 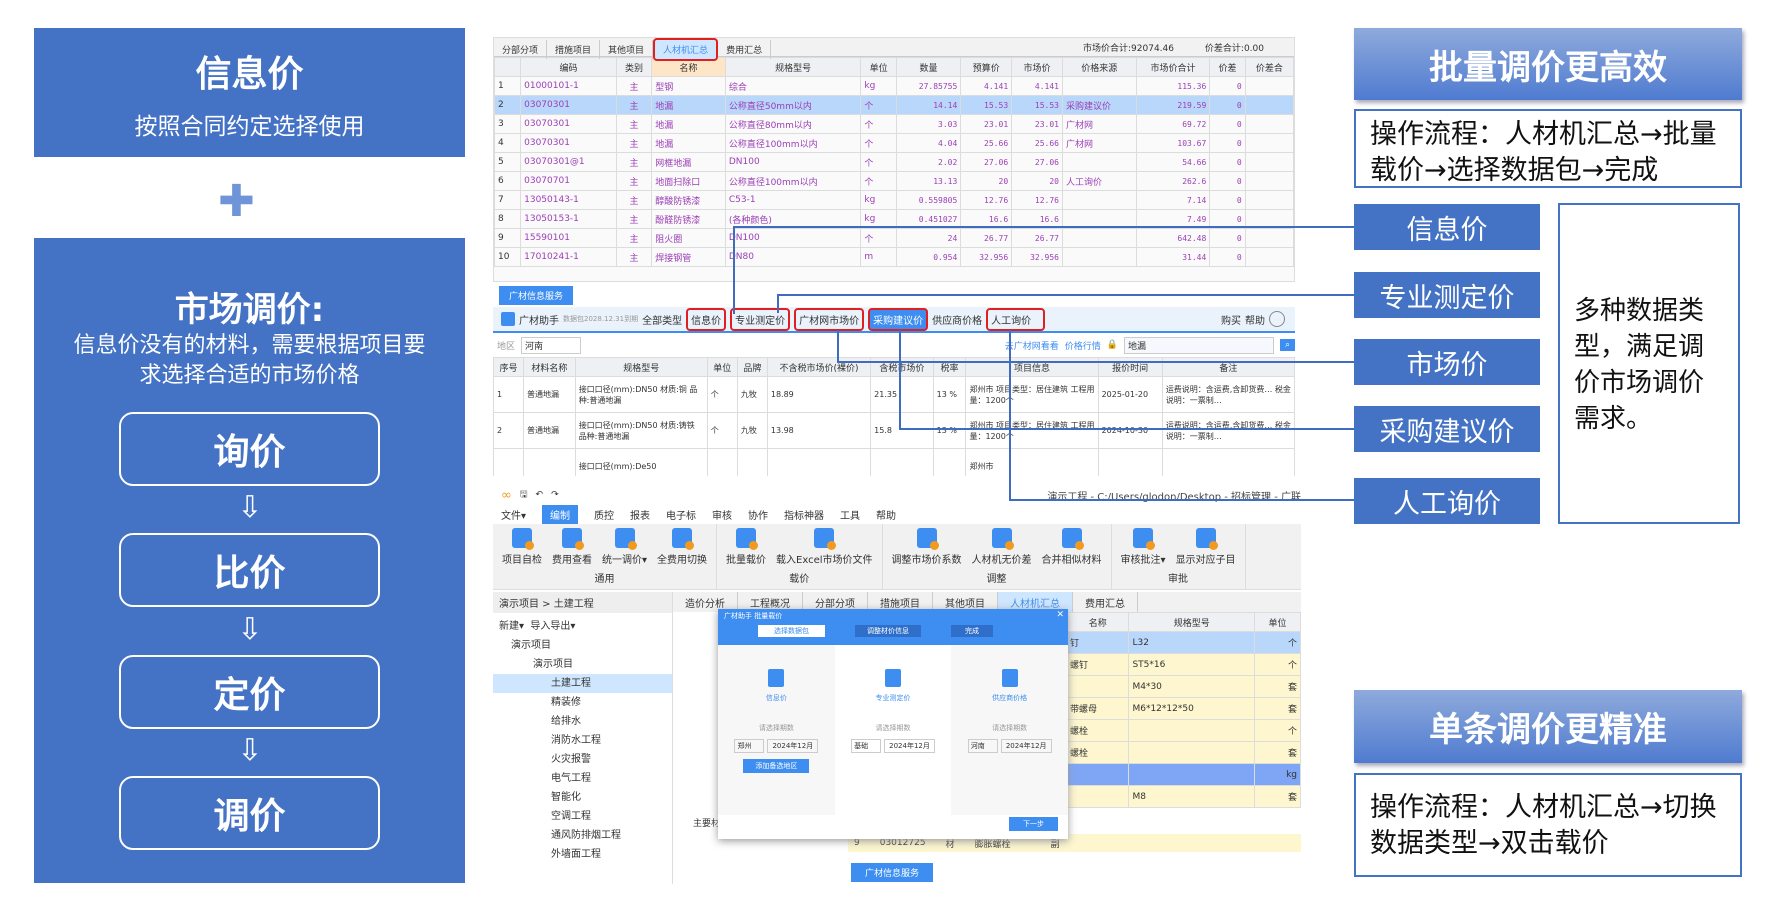 What do you see at coordinates (850, 516) in the screenshot?
I see `menu-8: 工具` at bounding box center [850, 516].